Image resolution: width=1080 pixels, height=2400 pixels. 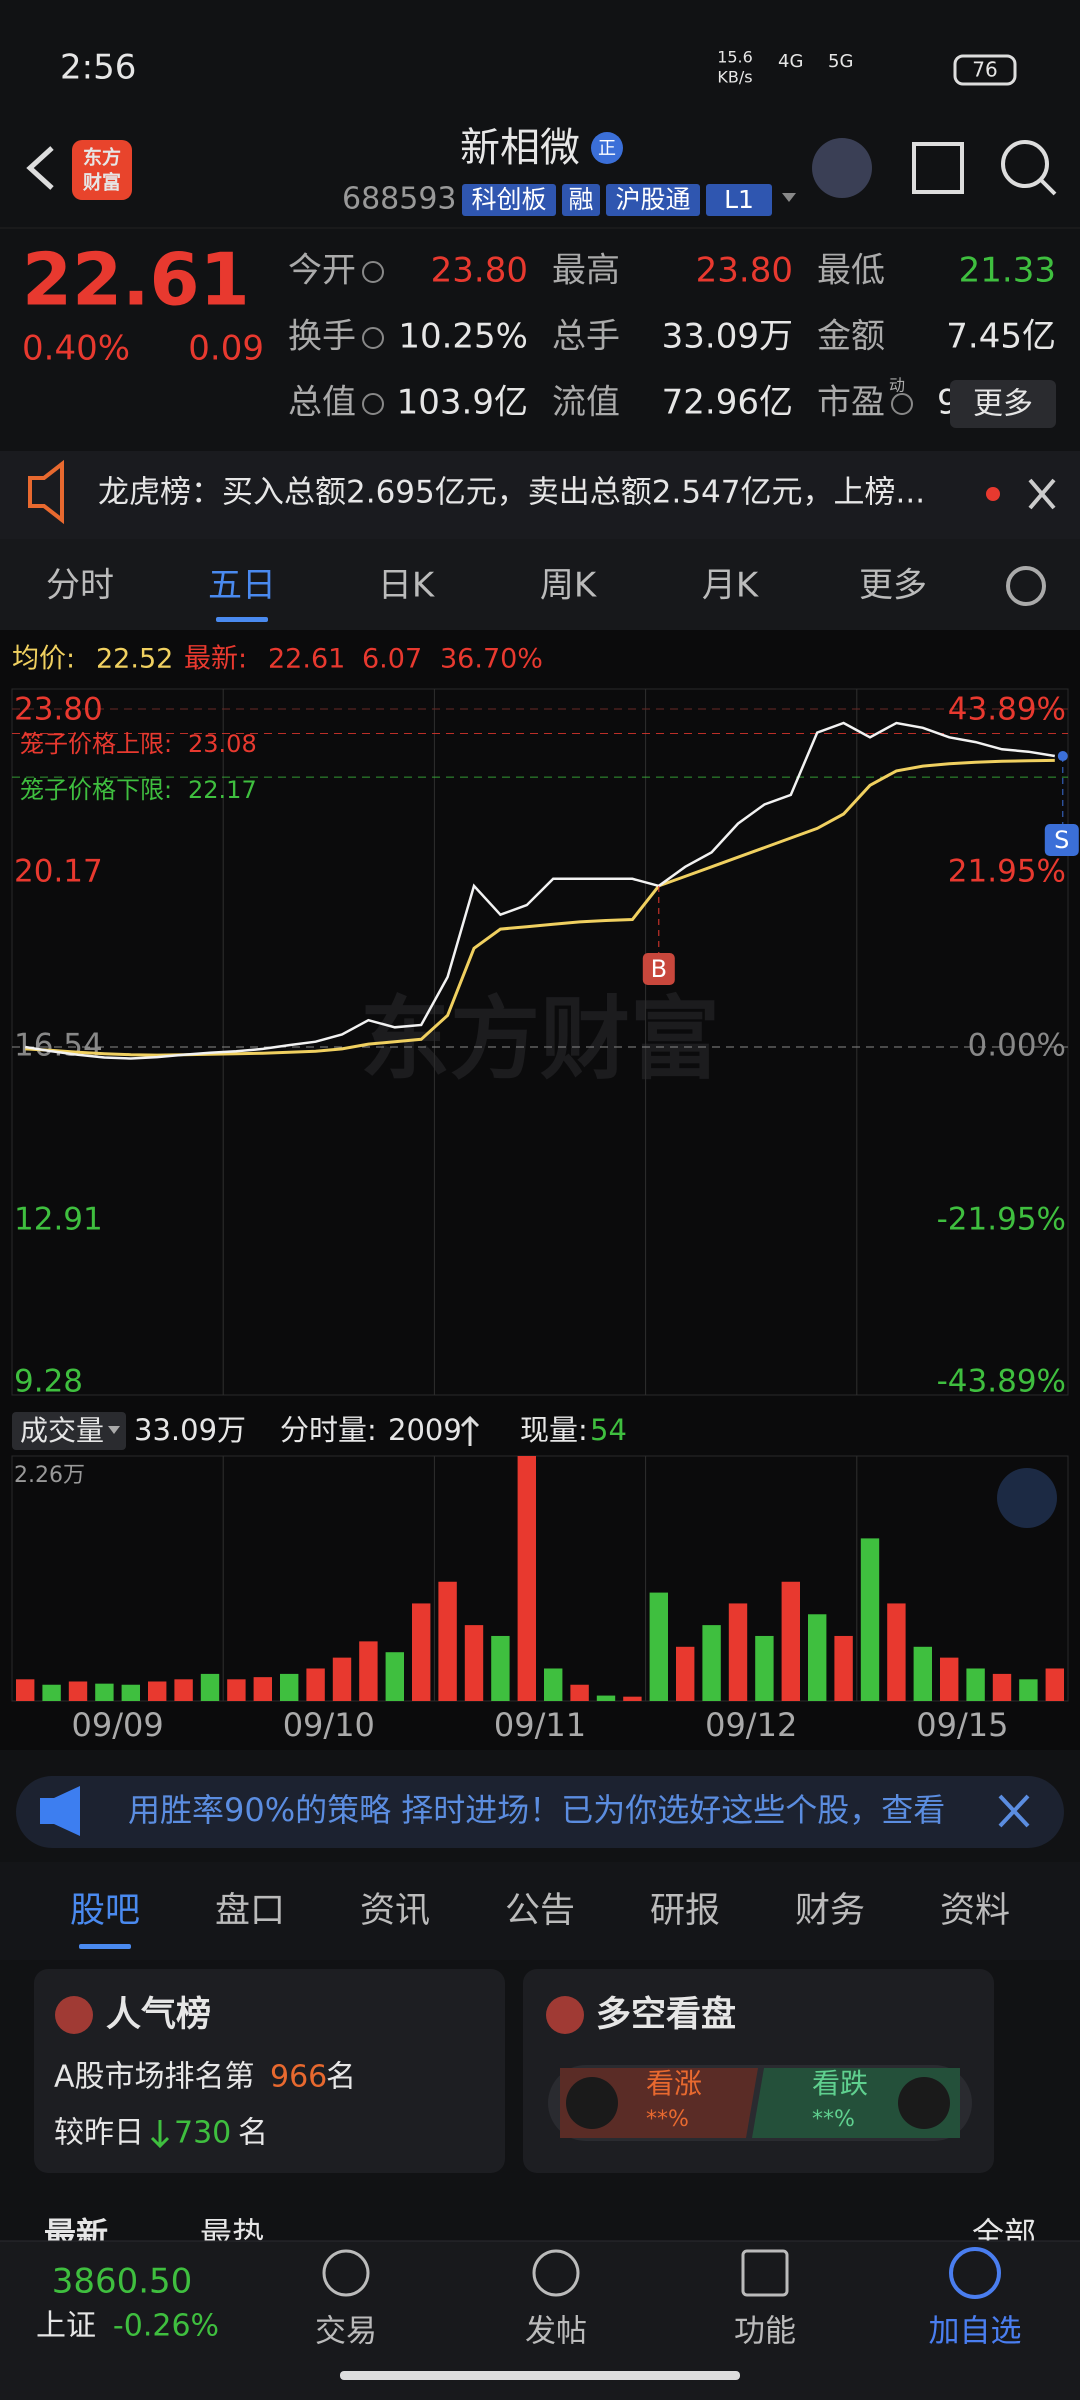 I want to click on subtab: 研报, so click(x=685, y=1911).